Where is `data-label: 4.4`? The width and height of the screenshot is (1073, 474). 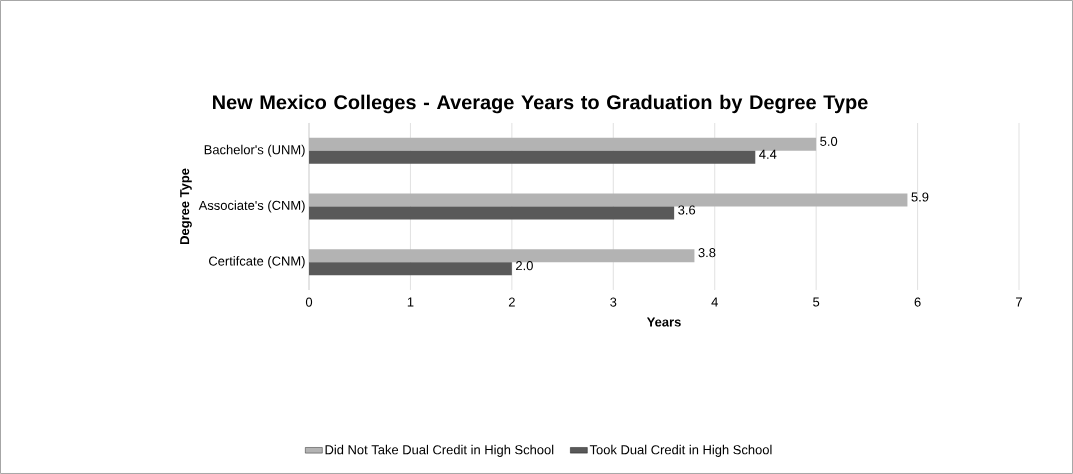 data-label: 4.4 is located at coordinates (768, 154).